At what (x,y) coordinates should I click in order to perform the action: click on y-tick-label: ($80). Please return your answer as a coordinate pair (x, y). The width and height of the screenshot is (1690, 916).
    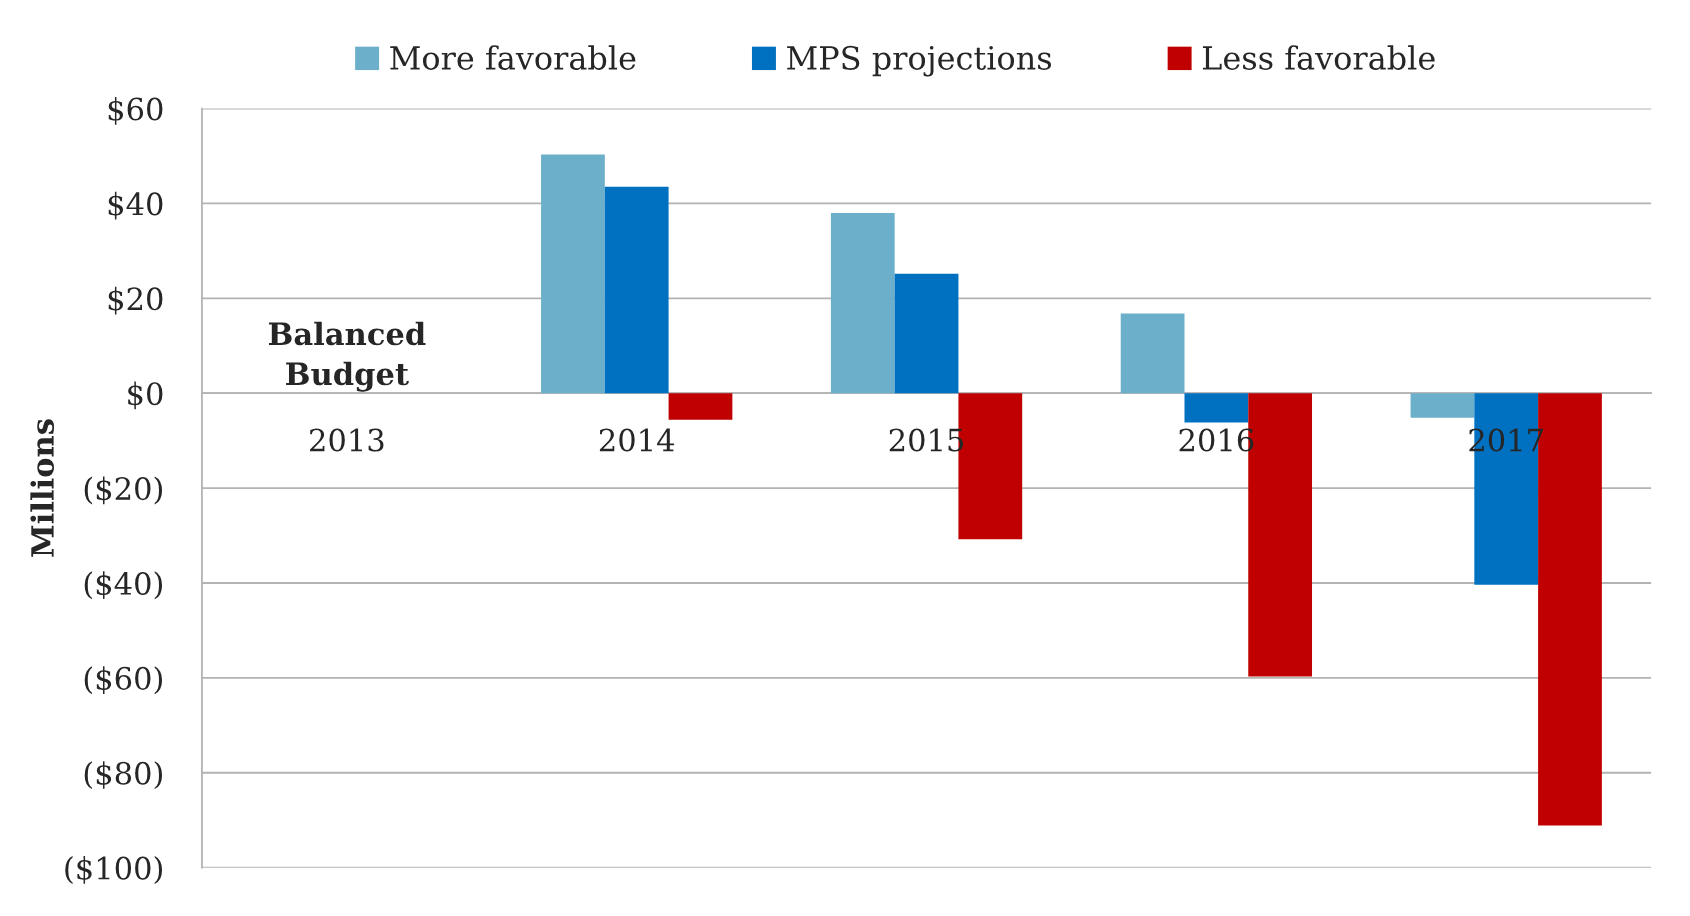
    Looking at the image, I should click on (123, 775).